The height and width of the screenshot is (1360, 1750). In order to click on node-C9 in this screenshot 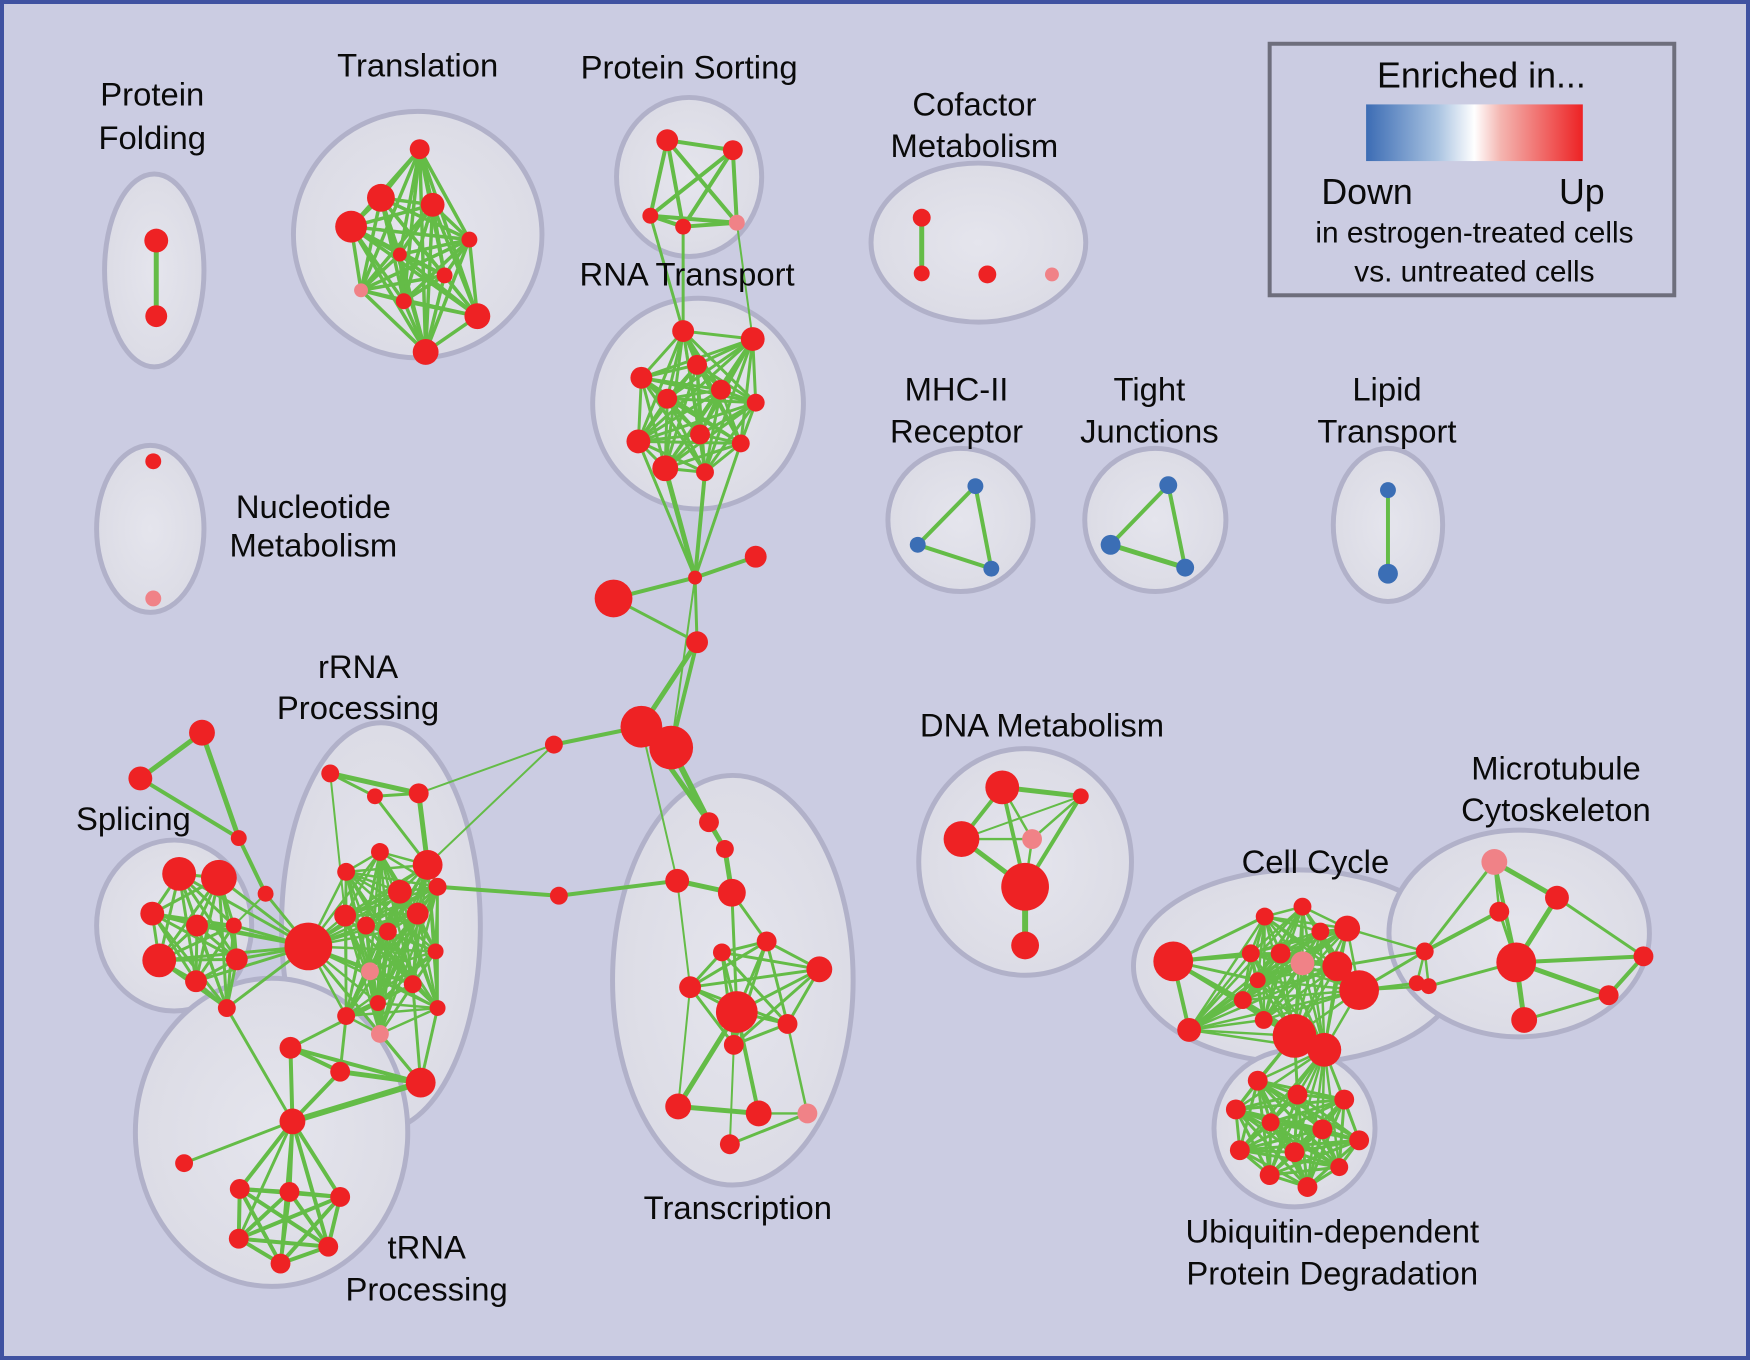, I will do `click(1257, 980)`.